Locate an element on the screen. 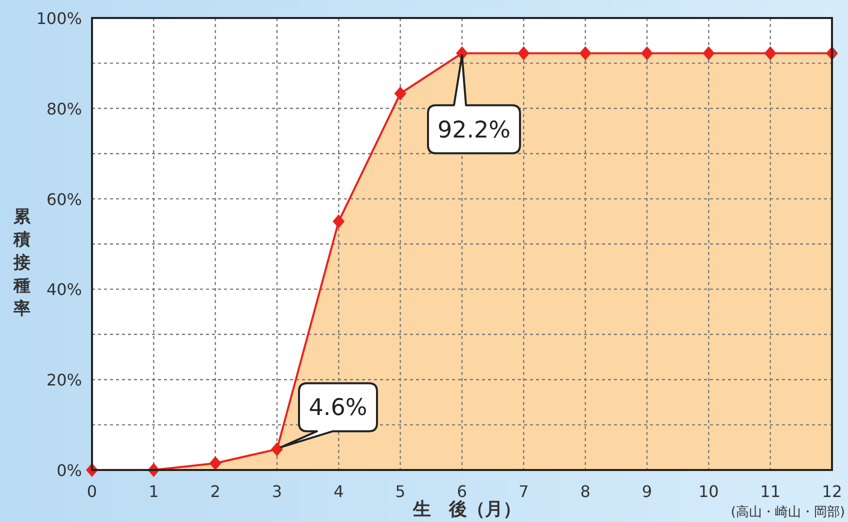 The width and height of the screenshot is (848, 522). x-tick-label: 5 is located at coordinates (400, 491).